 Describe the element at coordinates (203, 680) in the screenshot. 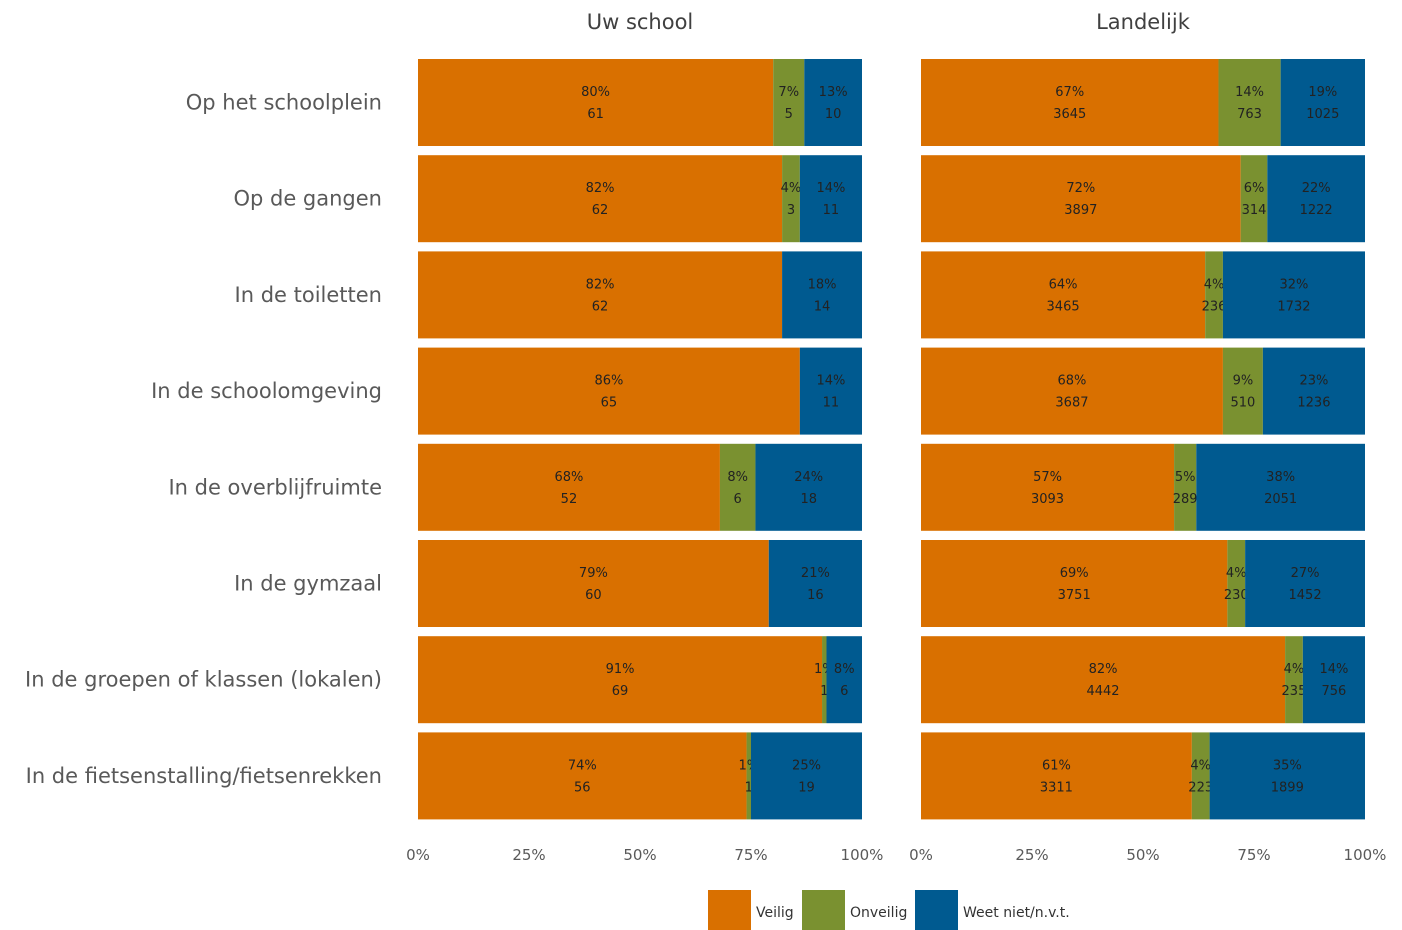

I see `category-label-in-de-groepen-of-klassen-lokalen: In de groepen of klassen (lokalen)` at that location.